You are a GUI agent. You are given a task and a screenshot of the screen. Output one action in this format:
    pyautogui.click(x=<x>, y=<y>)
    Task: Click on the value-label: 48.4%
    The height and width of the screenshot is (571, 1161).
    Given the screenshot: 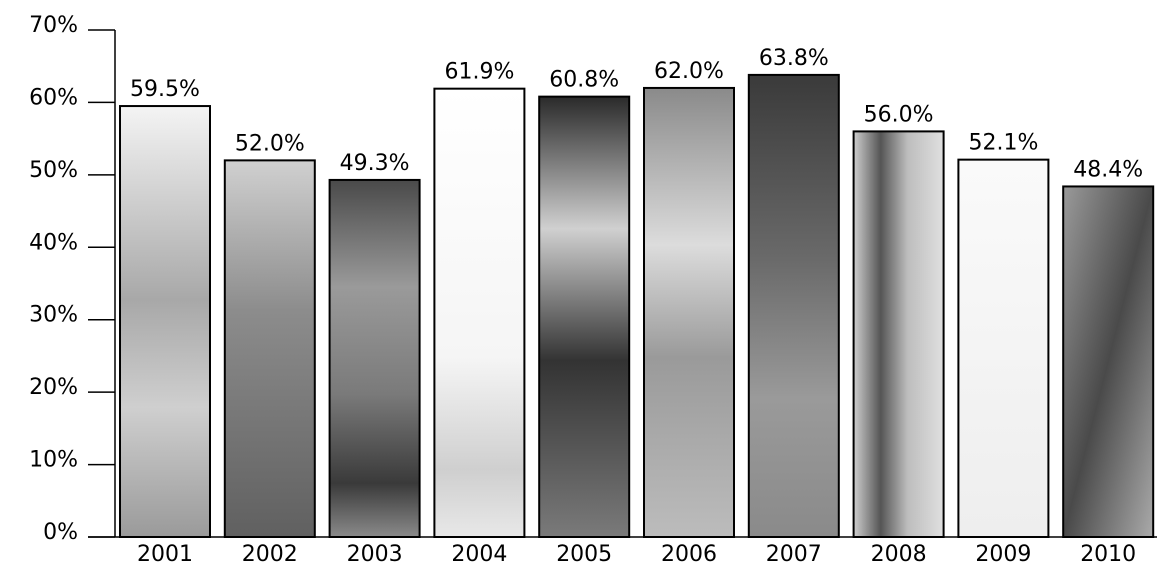 What is the action you would take?
    pyautogui.click(x=1108, y=169)
    